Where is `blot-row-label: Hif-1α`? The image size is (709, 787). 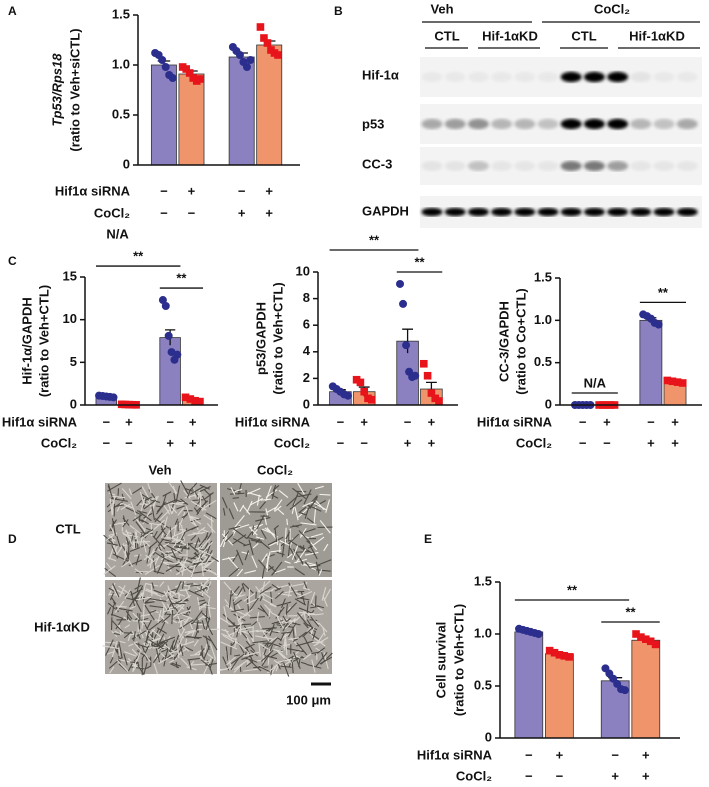
blot-row-label: Hif-1α is located at coordinates (380, 74).